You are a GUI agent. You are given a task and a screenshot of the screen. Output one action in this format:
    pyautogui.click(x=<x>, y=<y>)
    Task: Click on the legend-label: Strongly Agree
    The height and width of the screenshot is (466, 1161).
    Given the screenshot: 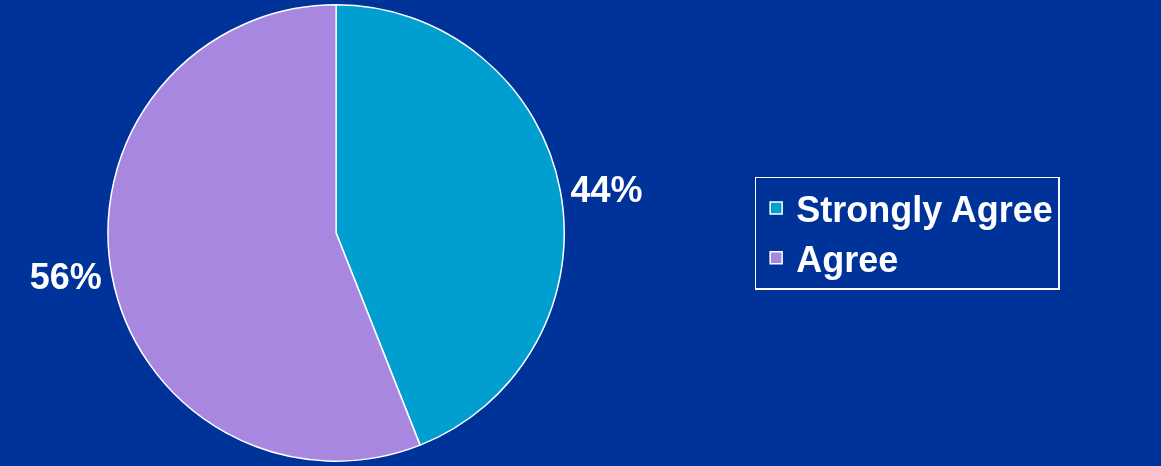 What is the action you would take?
    pyautogui.click(x=924, y=209)
    